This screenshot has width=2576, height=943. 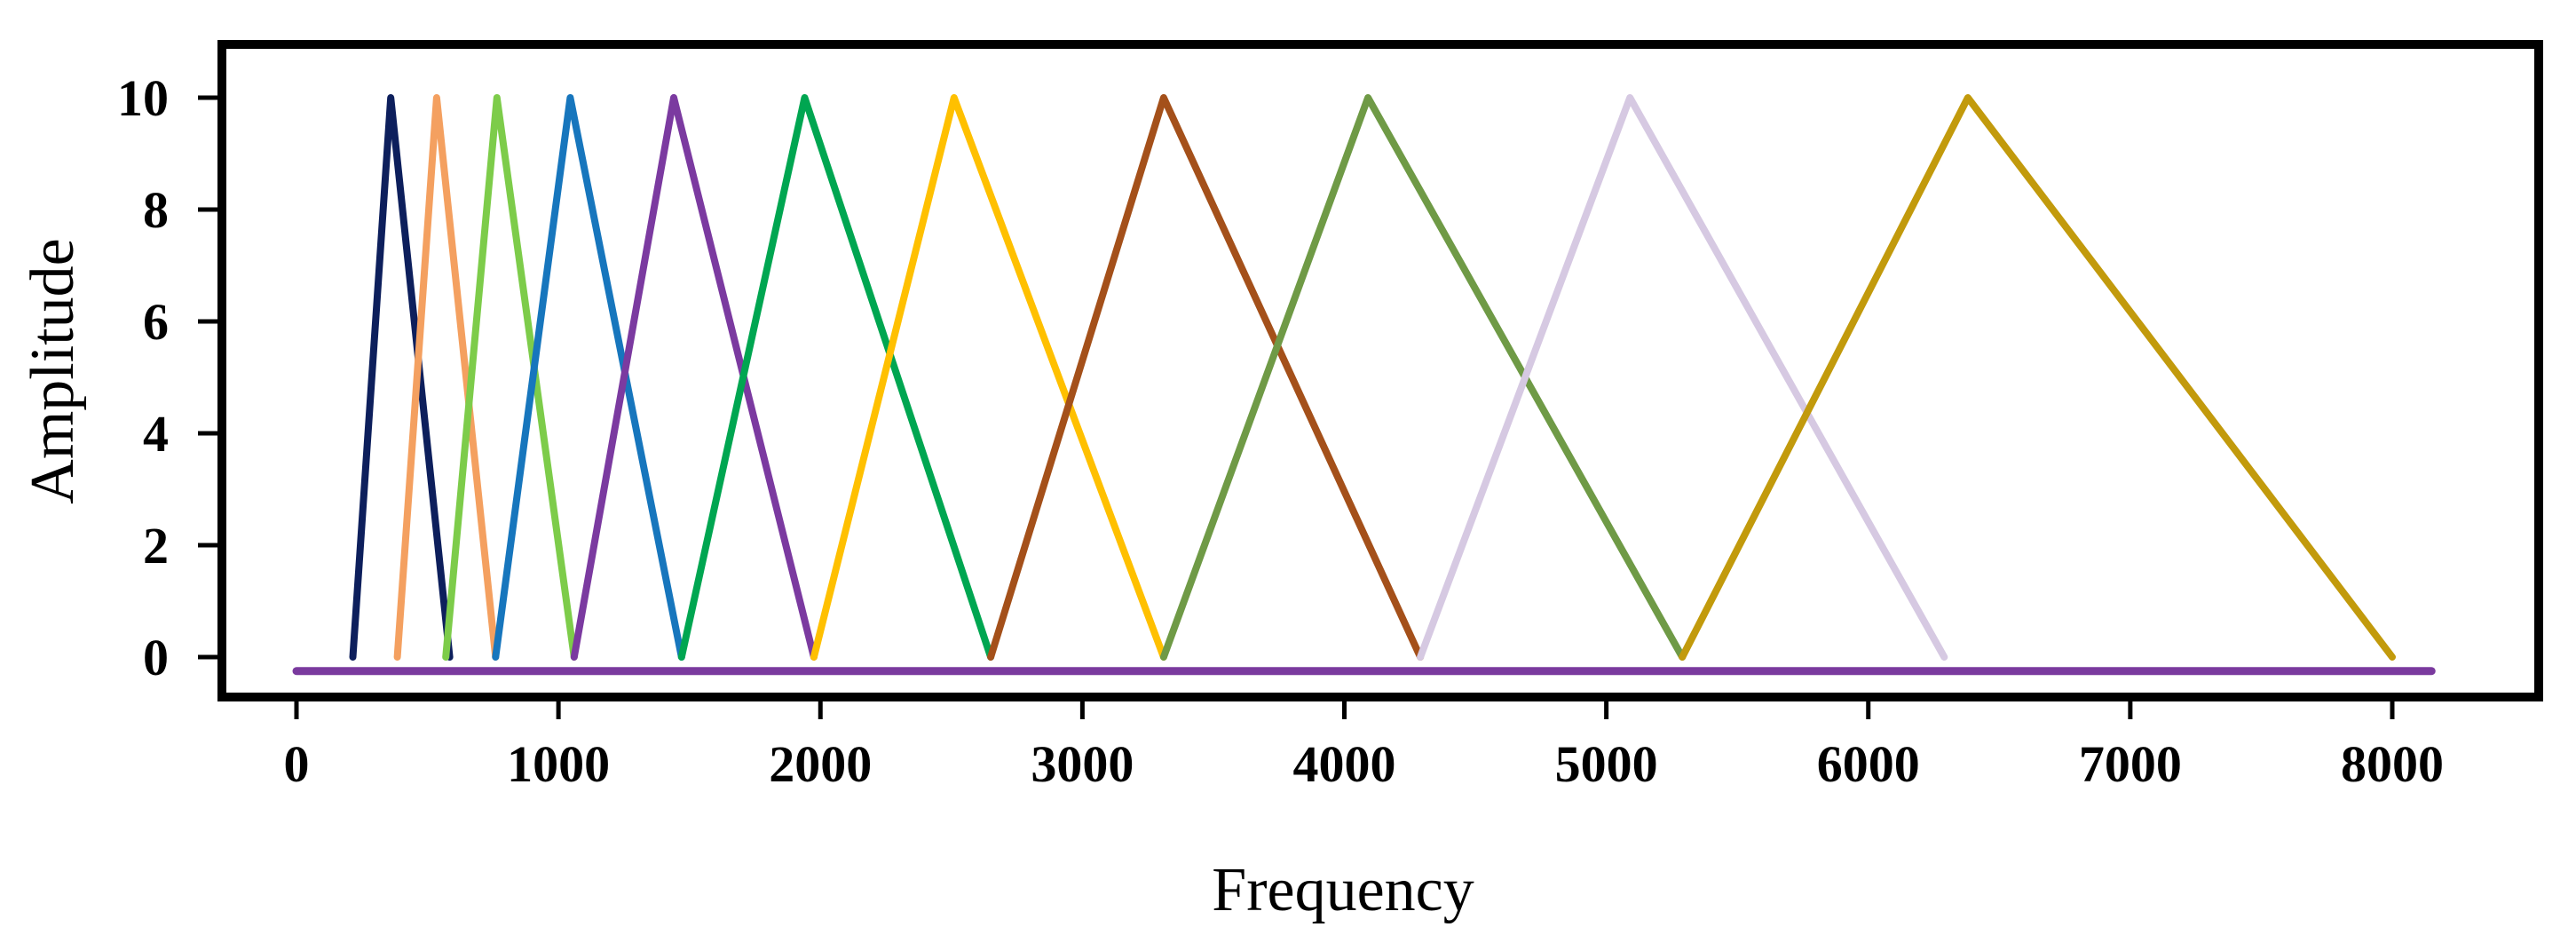 I want to click on x-tick-label-2000: 2000, so click(x=820, y=764).